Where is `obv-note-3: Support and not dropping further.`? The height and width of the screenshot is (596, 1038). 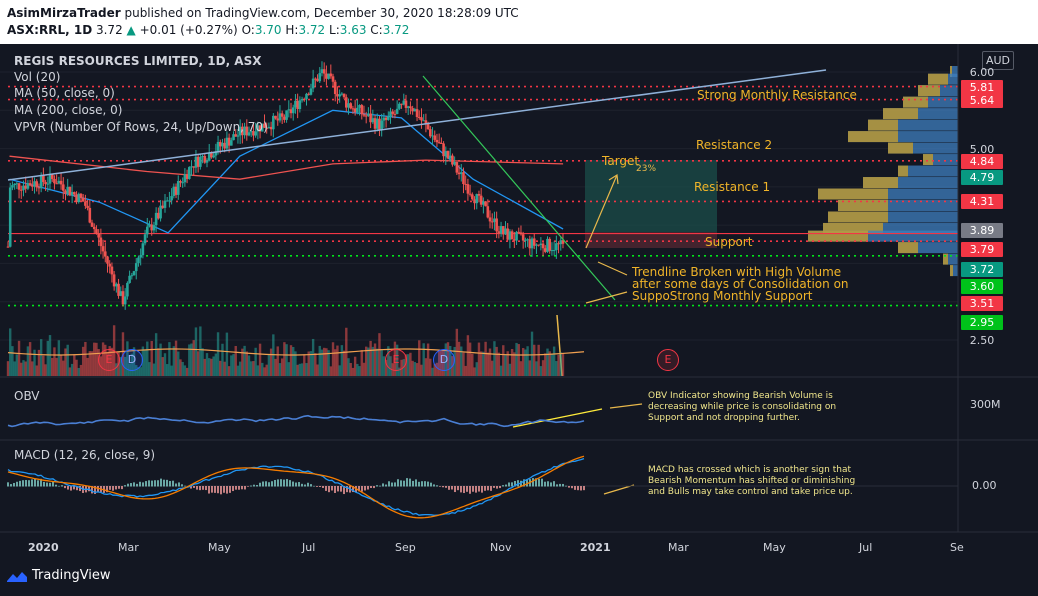
obv-note-3: Support and not dropping further. is located at coordinates (724, 418).